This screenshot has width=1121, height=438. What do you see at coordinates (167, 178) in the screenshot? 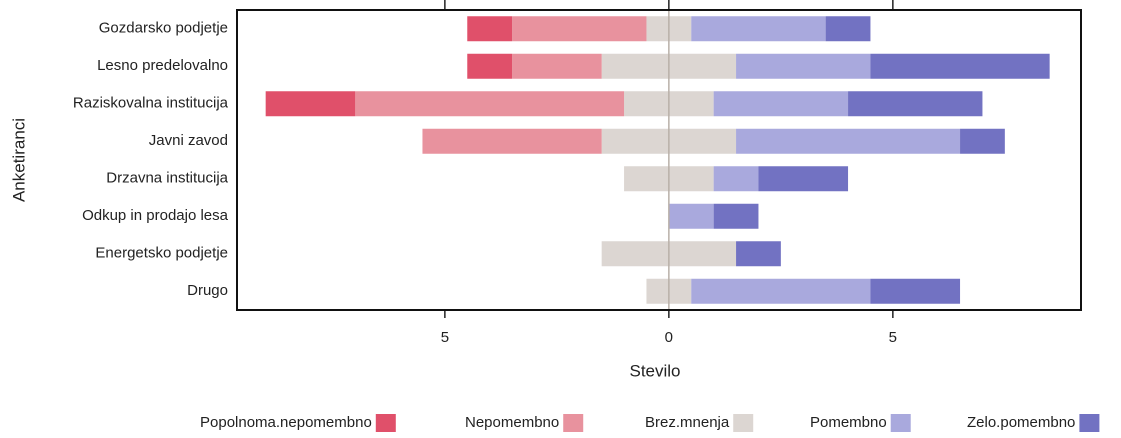
I see `y-tick-label: Drzavna institucija` at bounding box center [167, 178].